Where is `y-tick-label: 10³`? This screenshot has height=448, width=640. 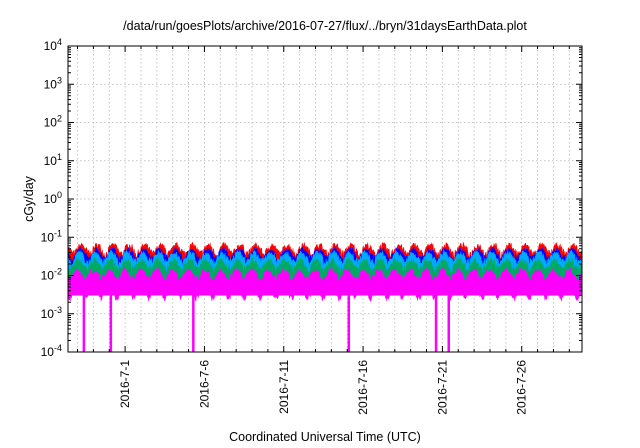
y-tick-label: 10³ is located at coordinates (53, 83).